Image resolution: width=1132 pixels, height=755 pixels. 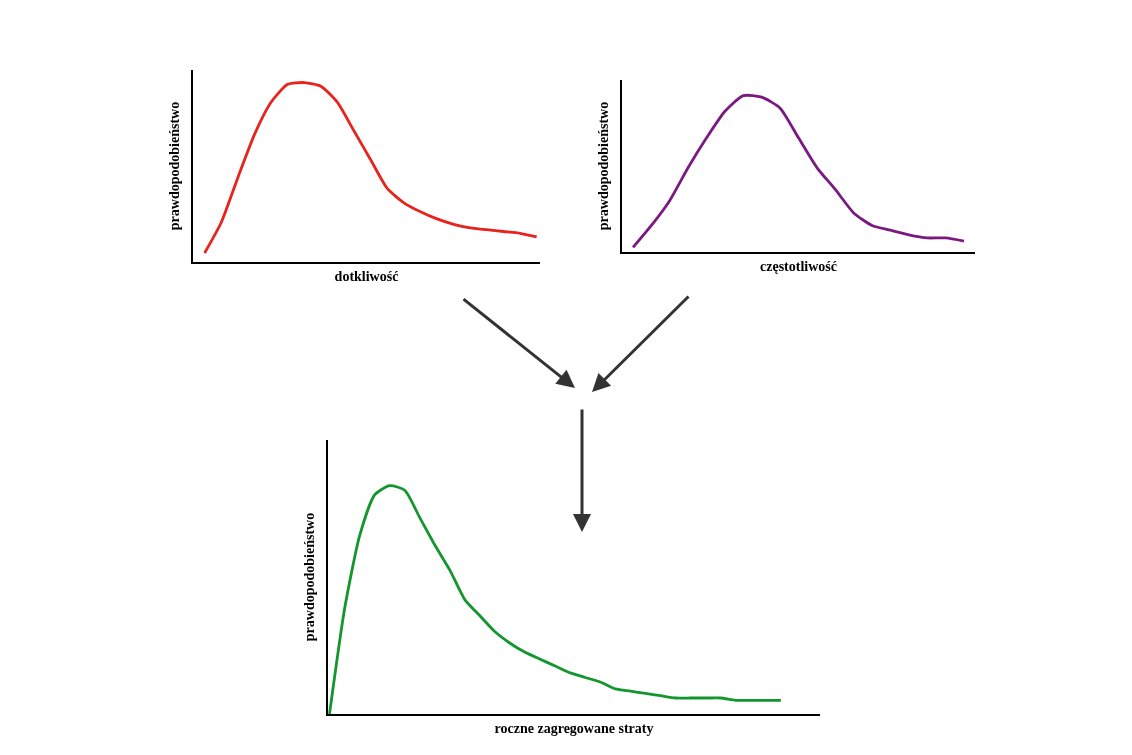 I want to click on x-axis-title: roczne zagregowane straty, so click(x=574, y=728).